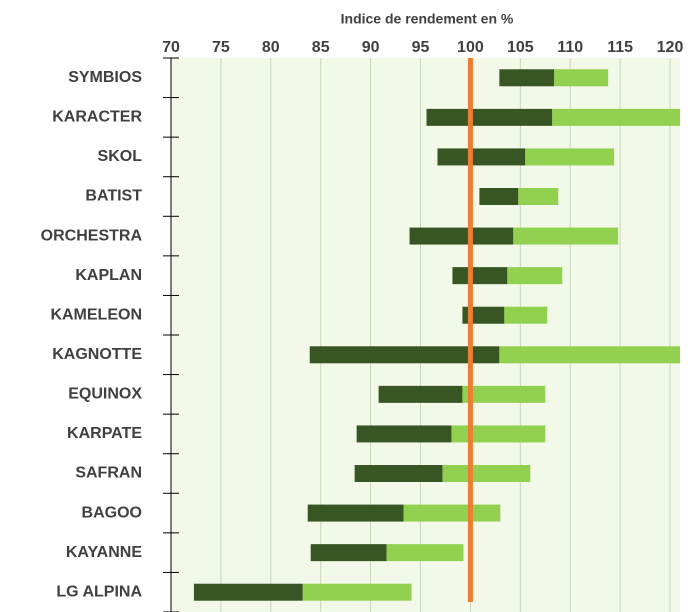  Describe the element at coordinates (104, 552) in the screenshot. I see `y-tick-label: KAYANNE` at that location.